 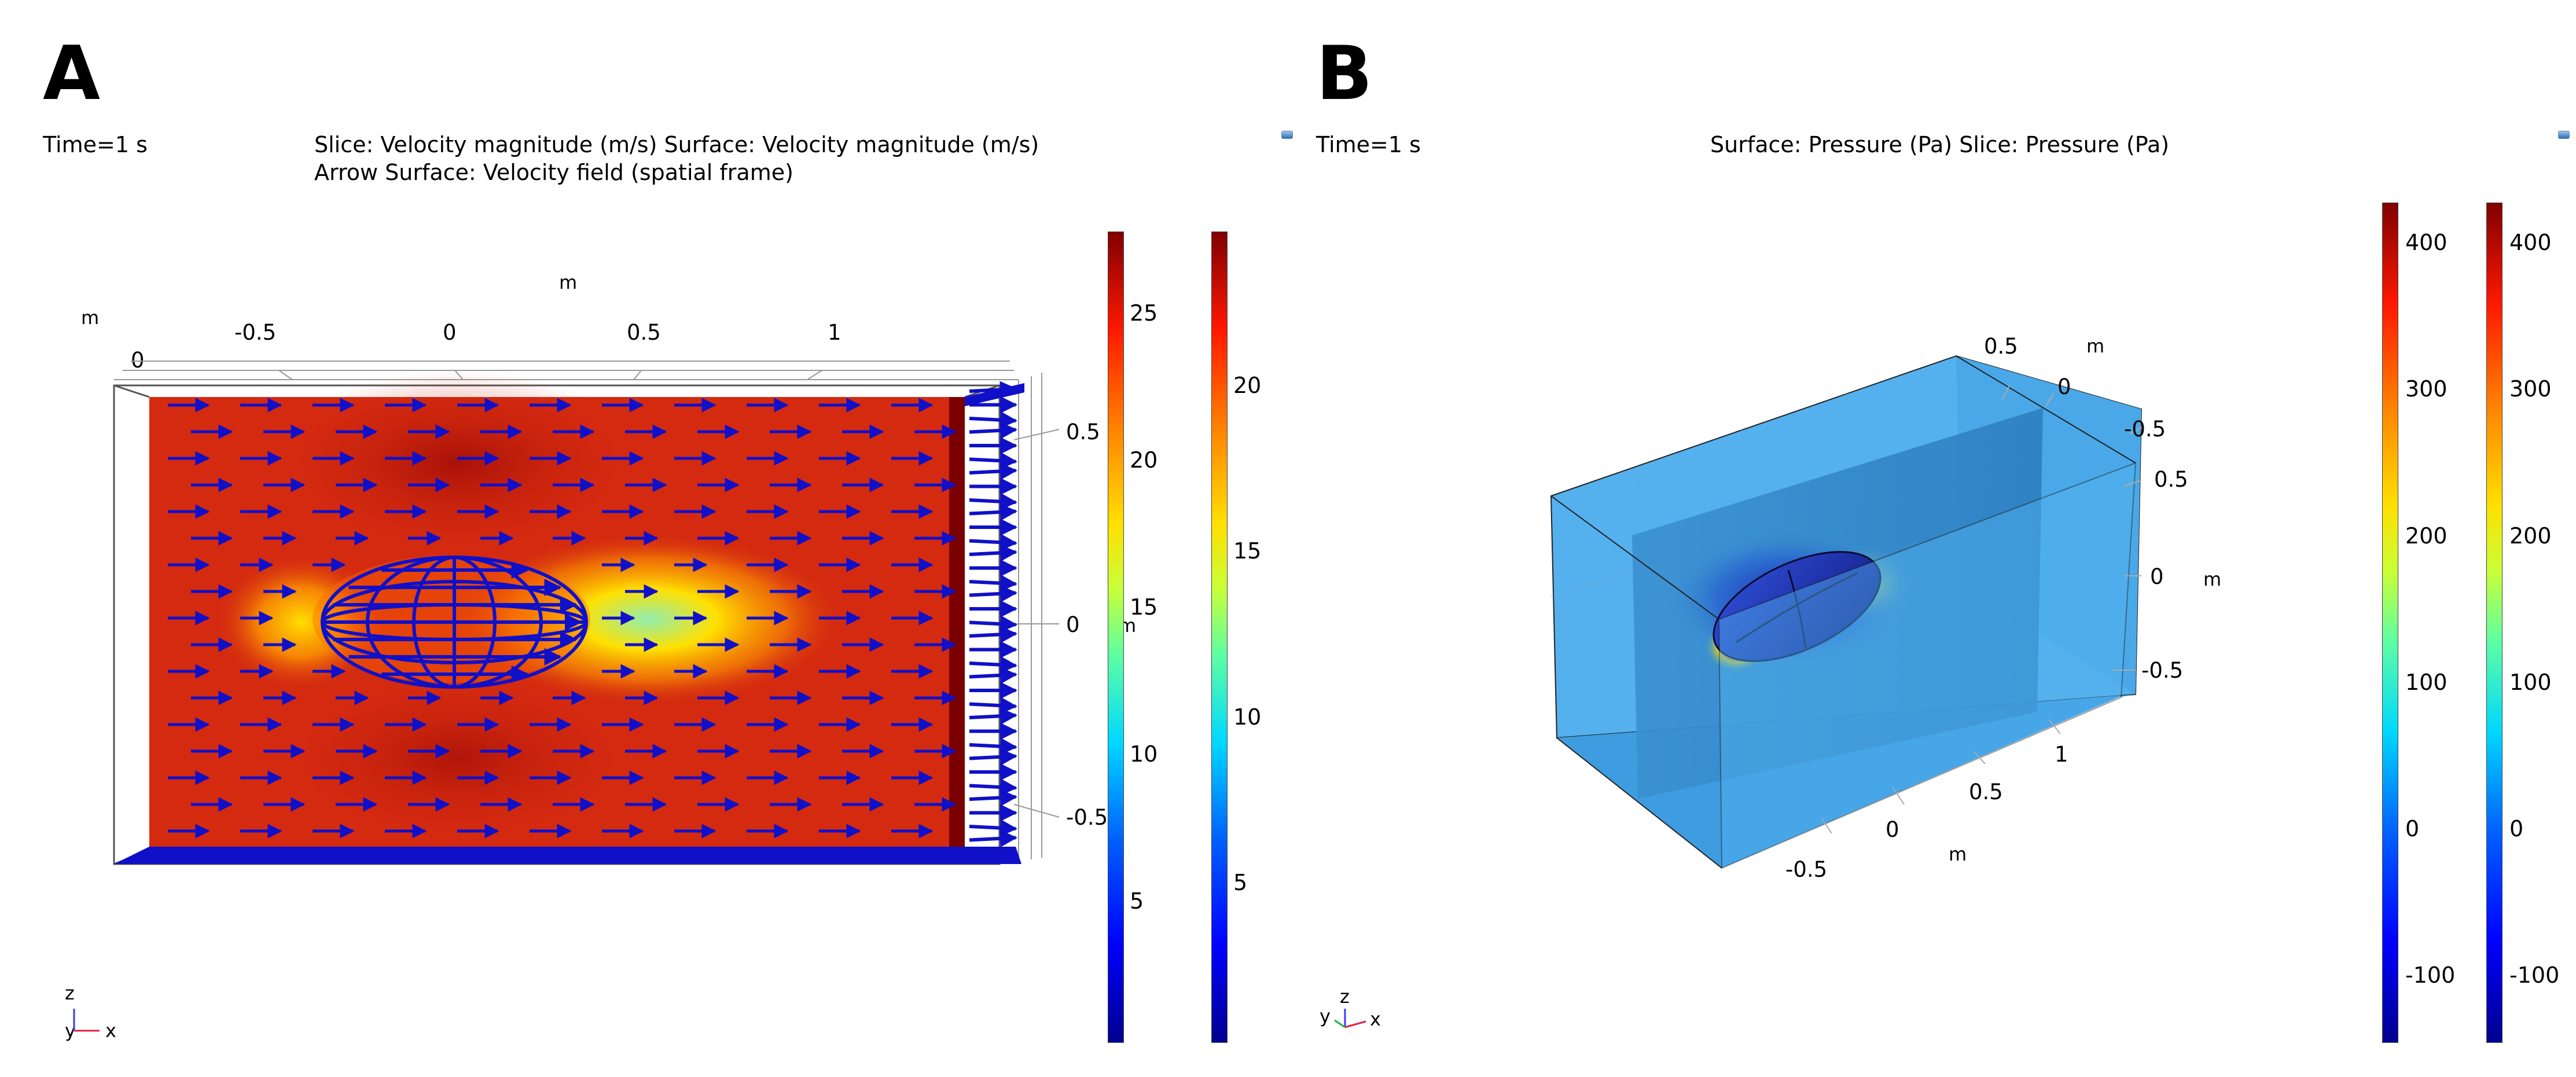 I want to click on pressure-plot, so click(x=1846, y=612).